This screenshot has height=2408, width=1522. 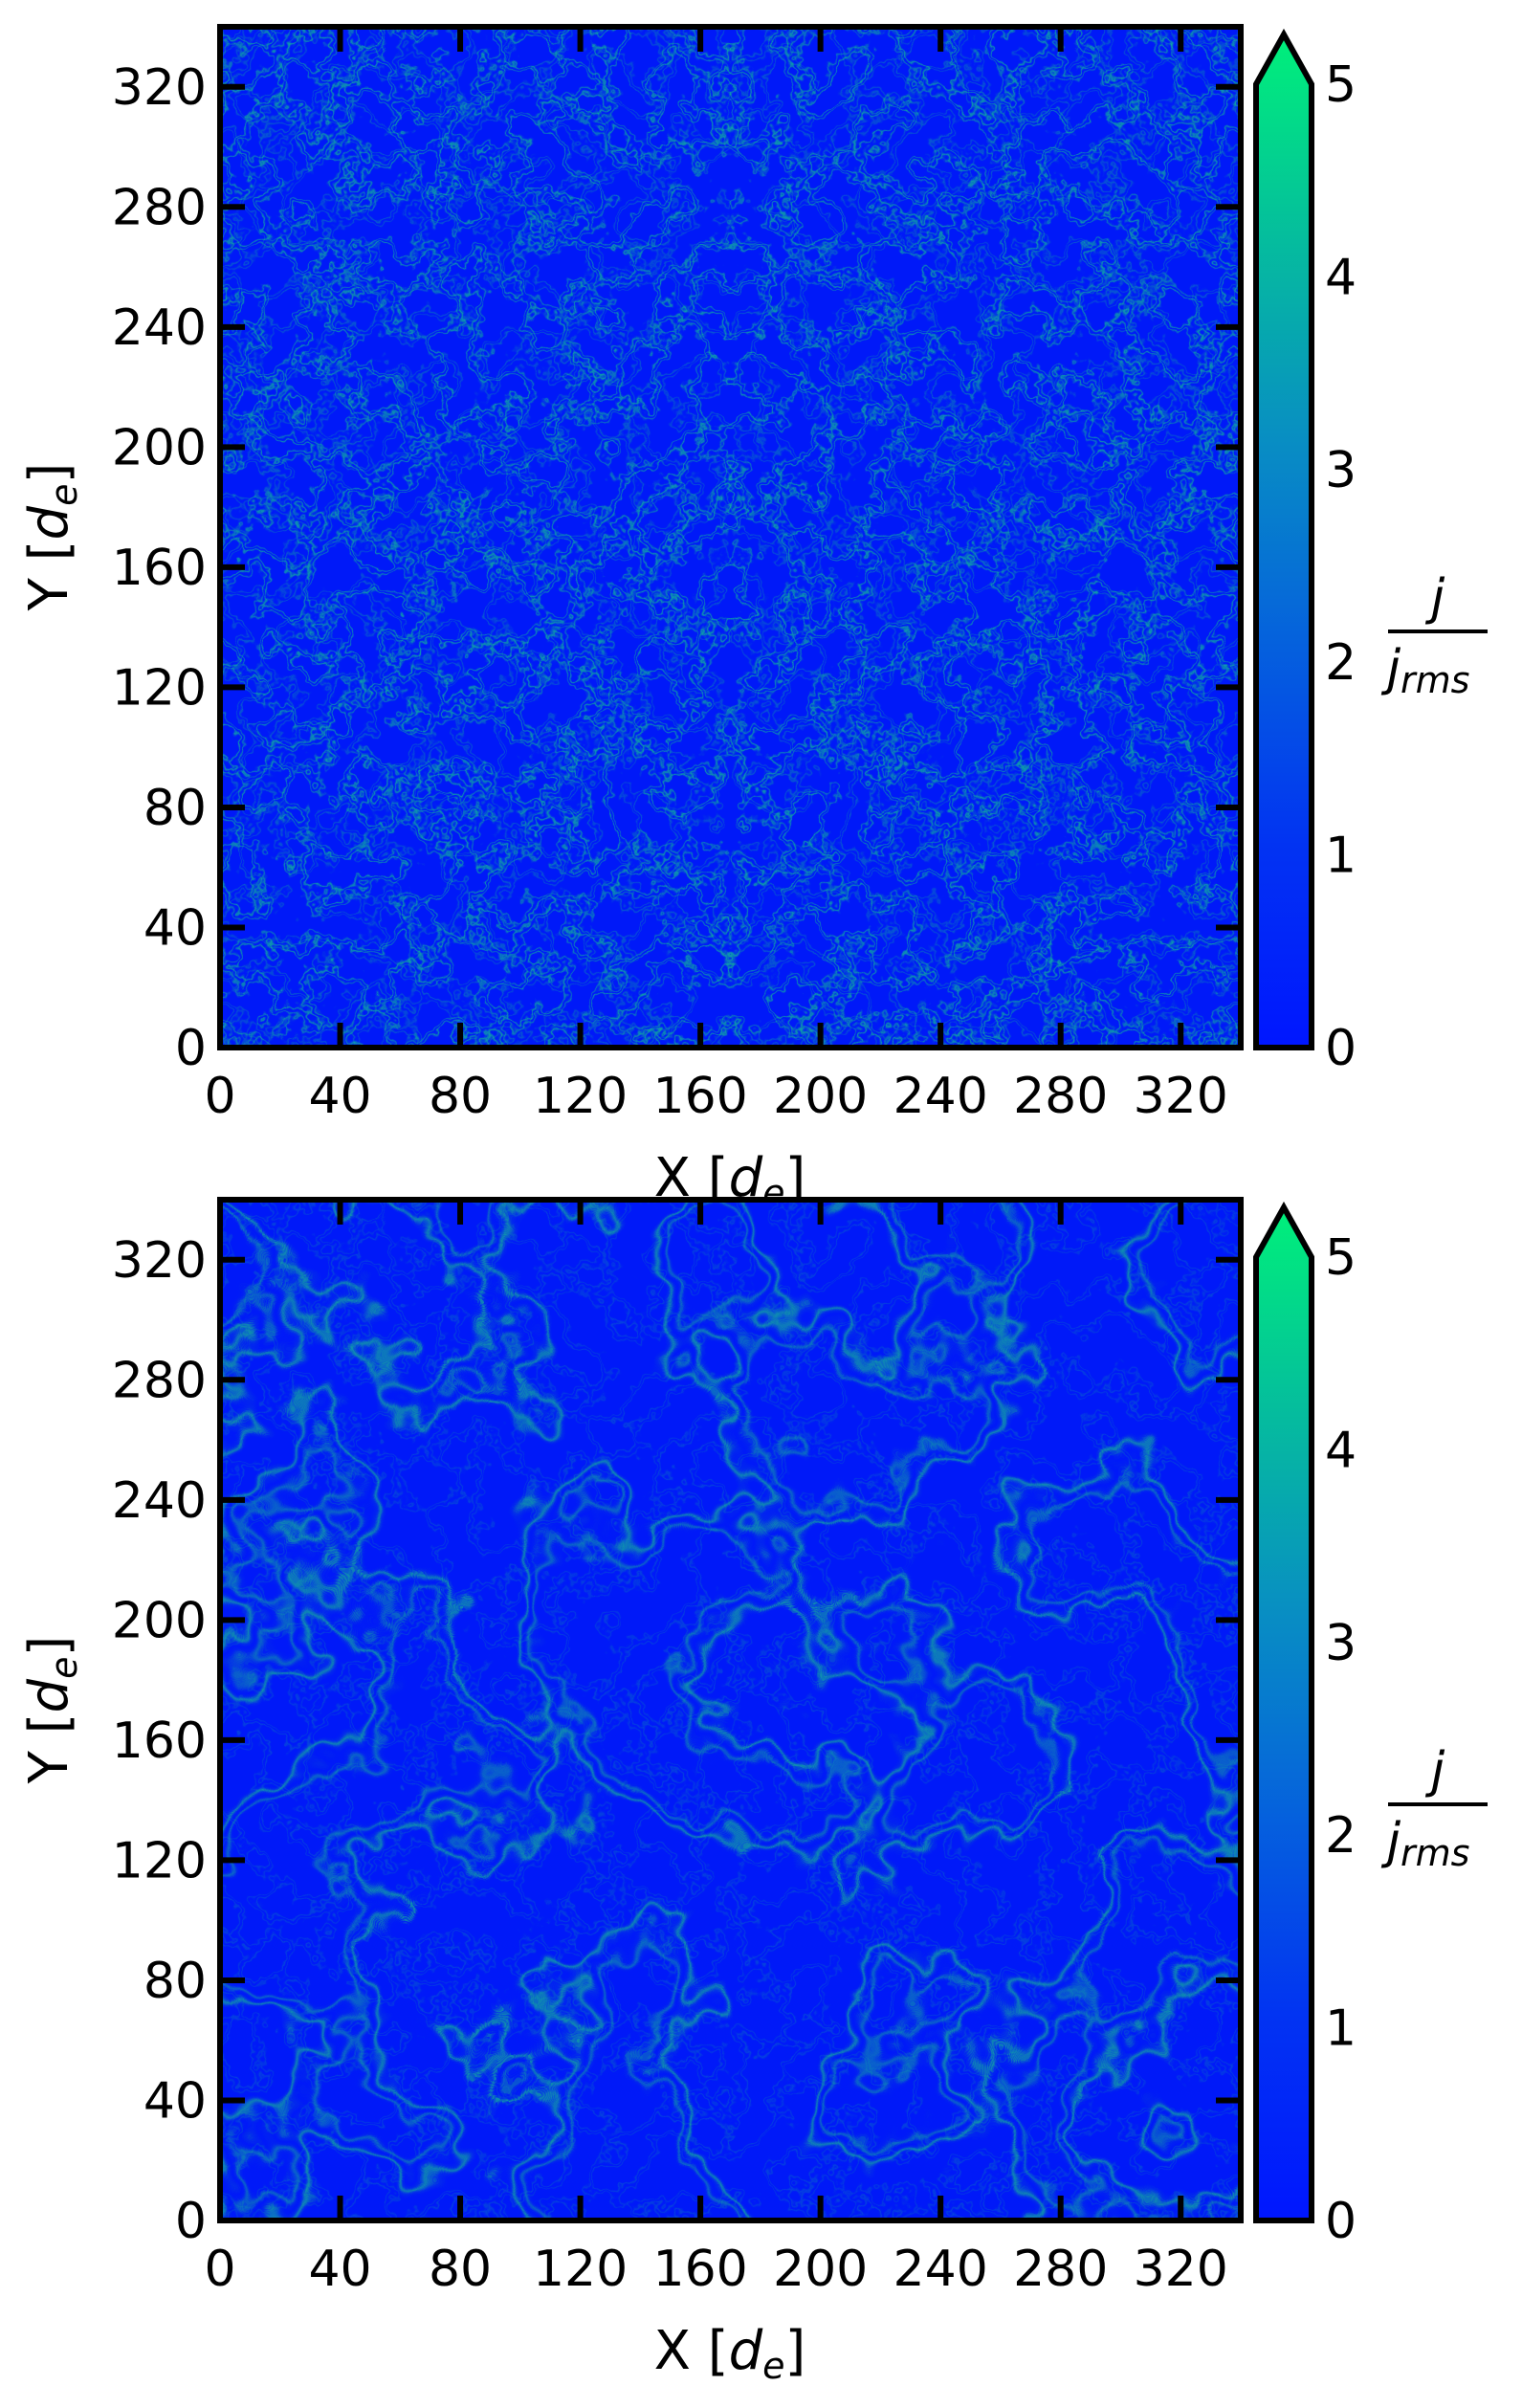 What do you see at coordinates (1435, 1771) in the screenshot?
I see `colorbar-label-num-bottom: j` at bounding box center [1435, 1771].